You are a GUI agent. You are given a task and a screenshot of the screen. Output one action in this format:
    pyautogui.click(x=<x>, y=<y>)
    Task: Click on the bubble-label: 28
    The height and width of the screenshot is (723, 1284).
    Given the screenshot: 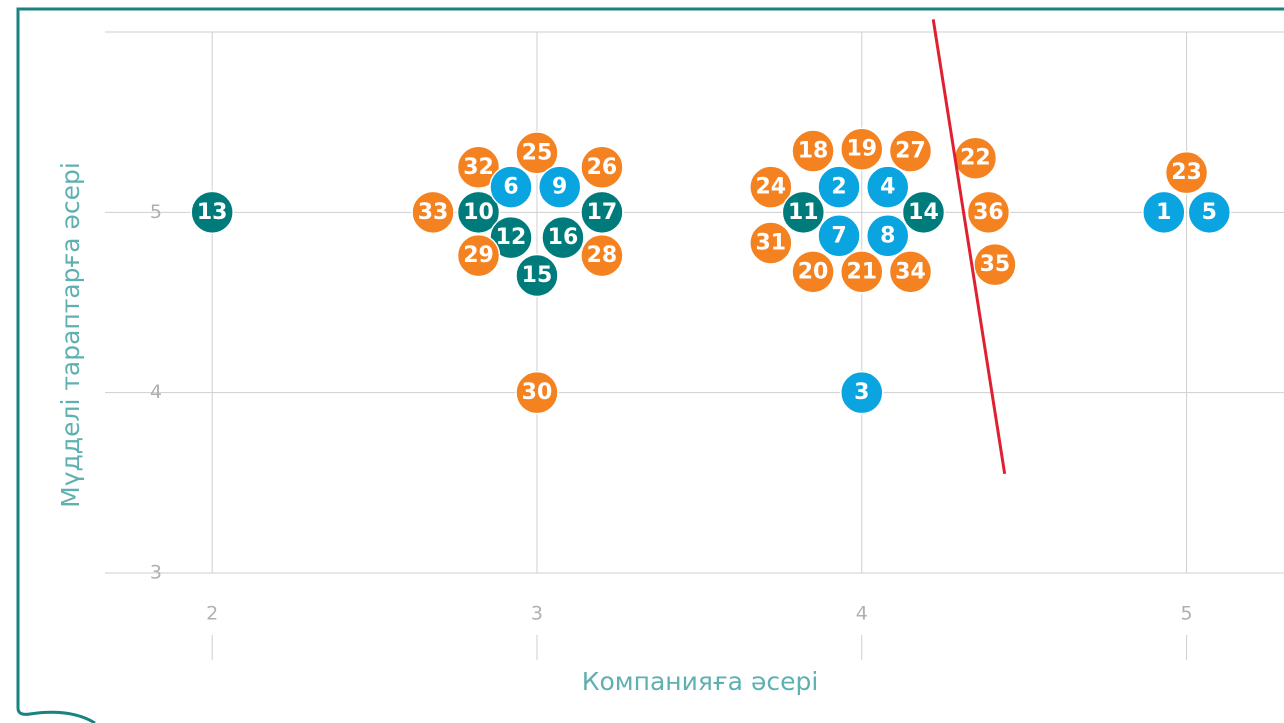 What is the action you would take?
    pyautogui.click(x=602, y=255)
    